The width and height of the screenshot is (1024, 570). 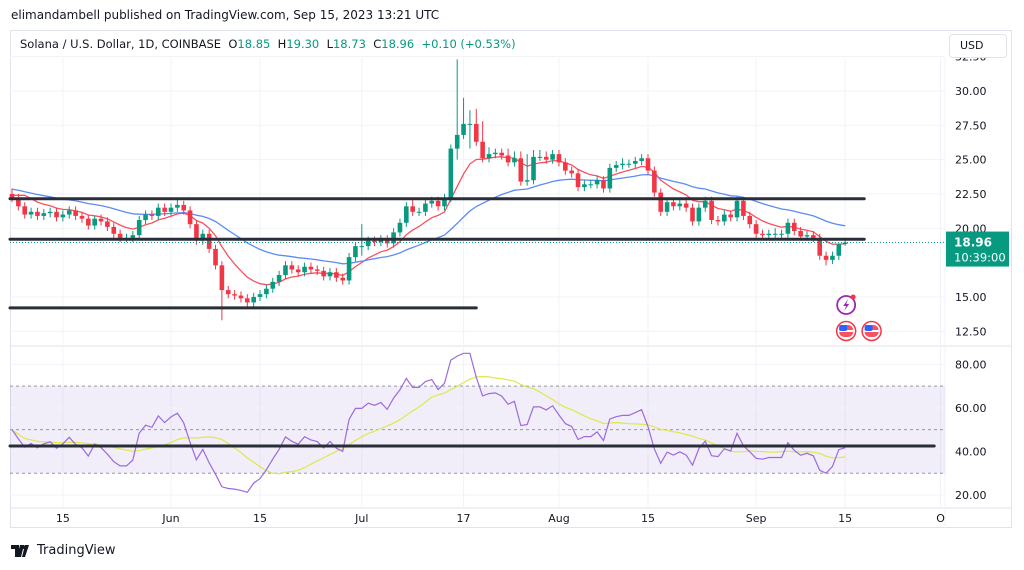 I want to click on time-tick-label: Jun, so click(x=170, y=518).